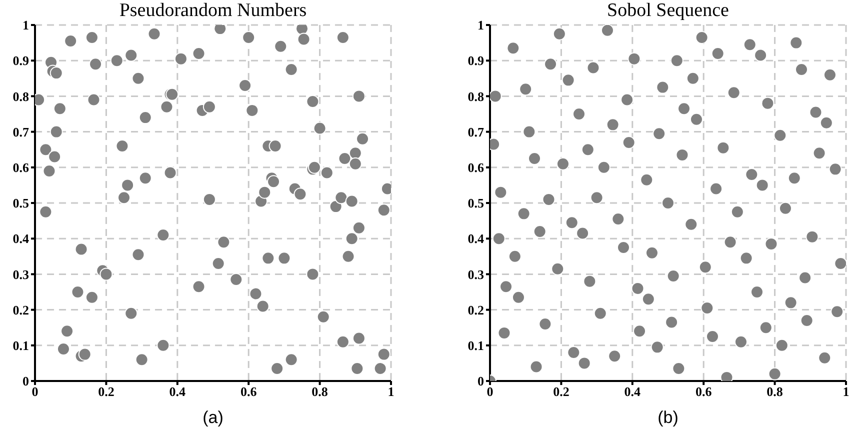  Describe the element at coordinates (668, 418) in the screenshot. I see `text: (b)` at that location.